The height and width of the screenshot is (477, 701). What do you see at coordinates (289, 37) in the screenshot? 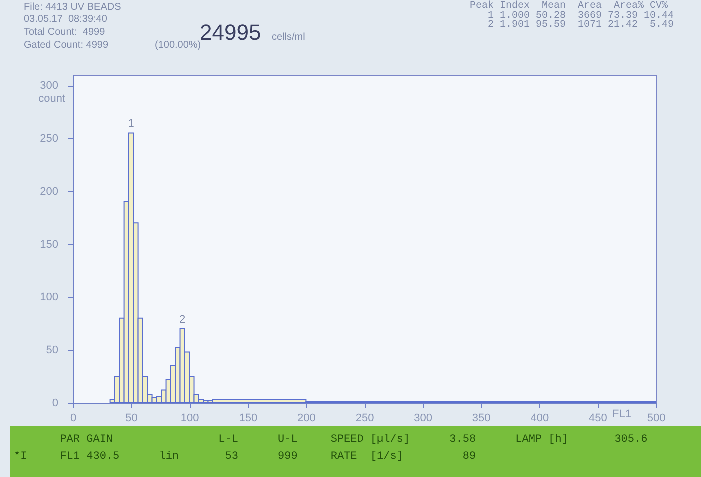
I see `text: cells/ml` at bounding box center [289, 37].